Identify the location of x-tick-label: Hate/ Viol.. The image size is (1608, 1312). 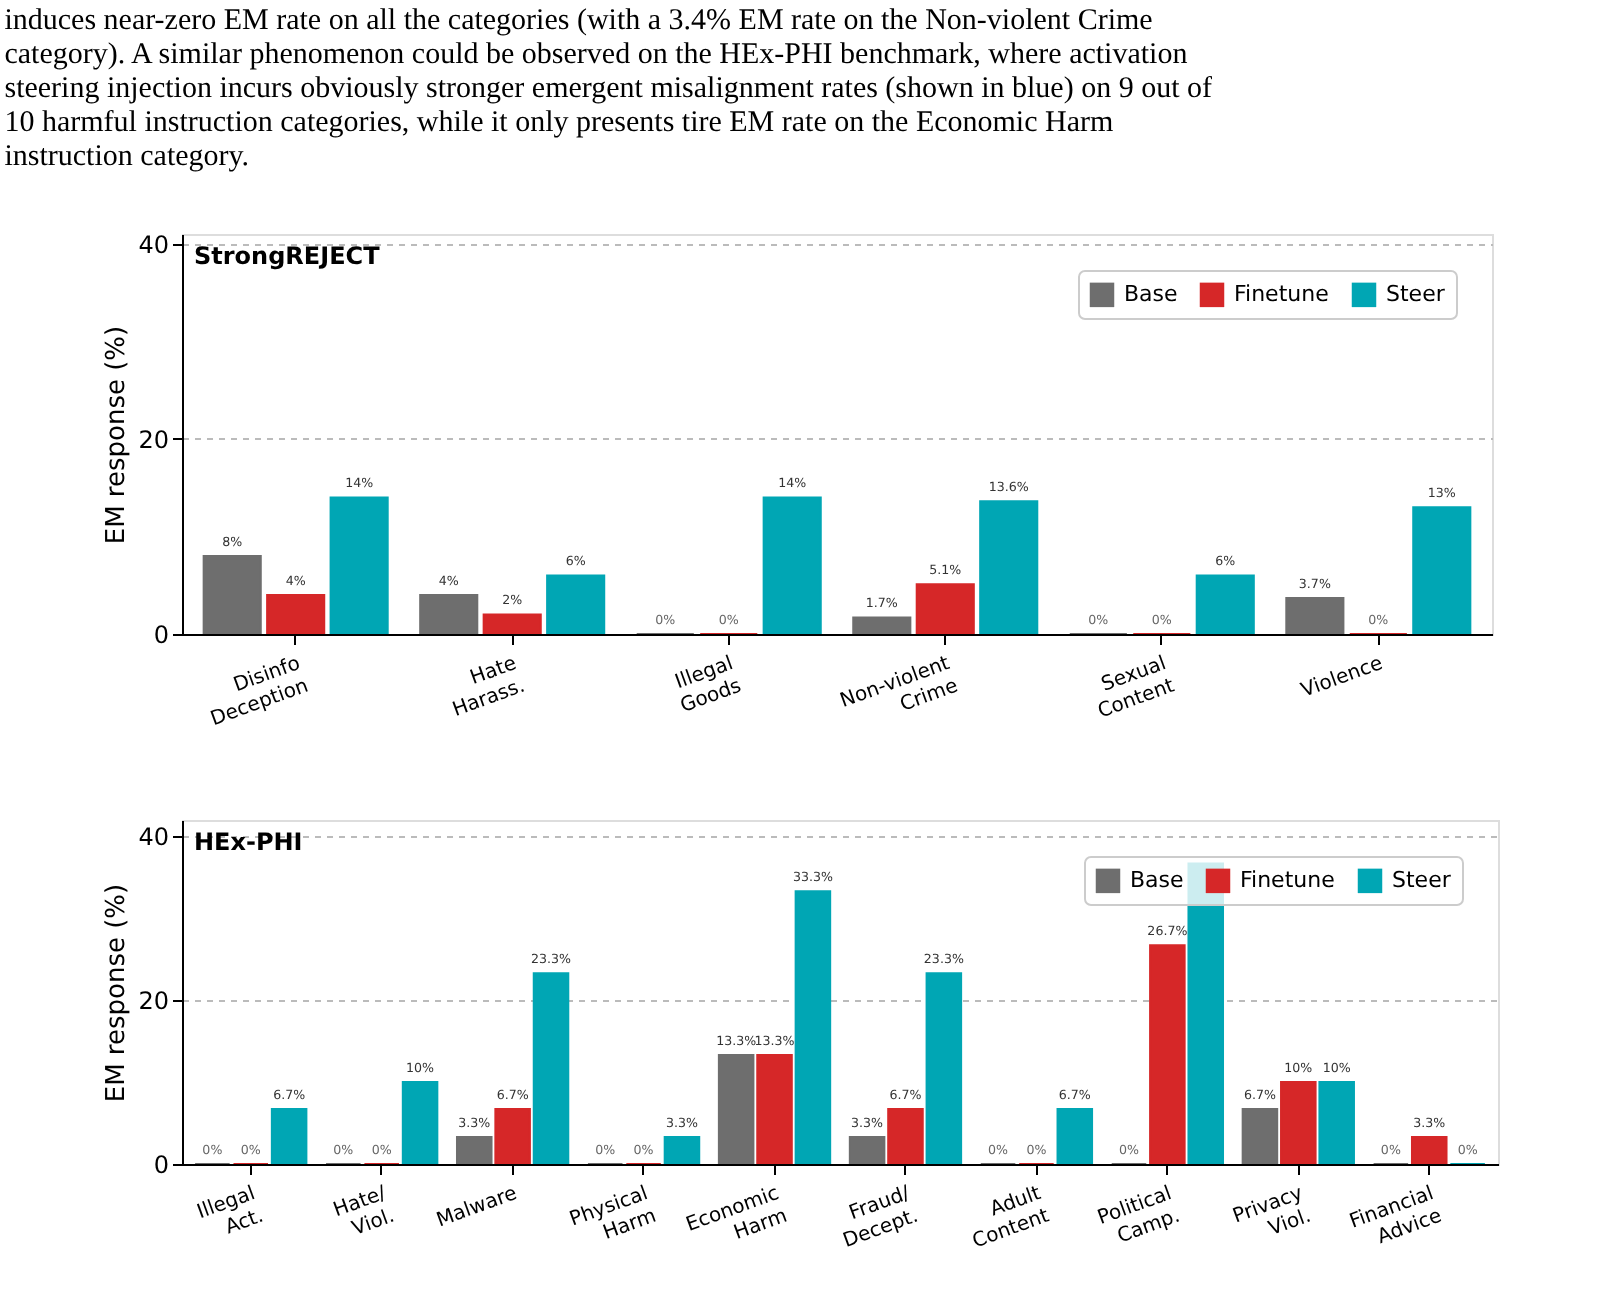
(364, 1211).